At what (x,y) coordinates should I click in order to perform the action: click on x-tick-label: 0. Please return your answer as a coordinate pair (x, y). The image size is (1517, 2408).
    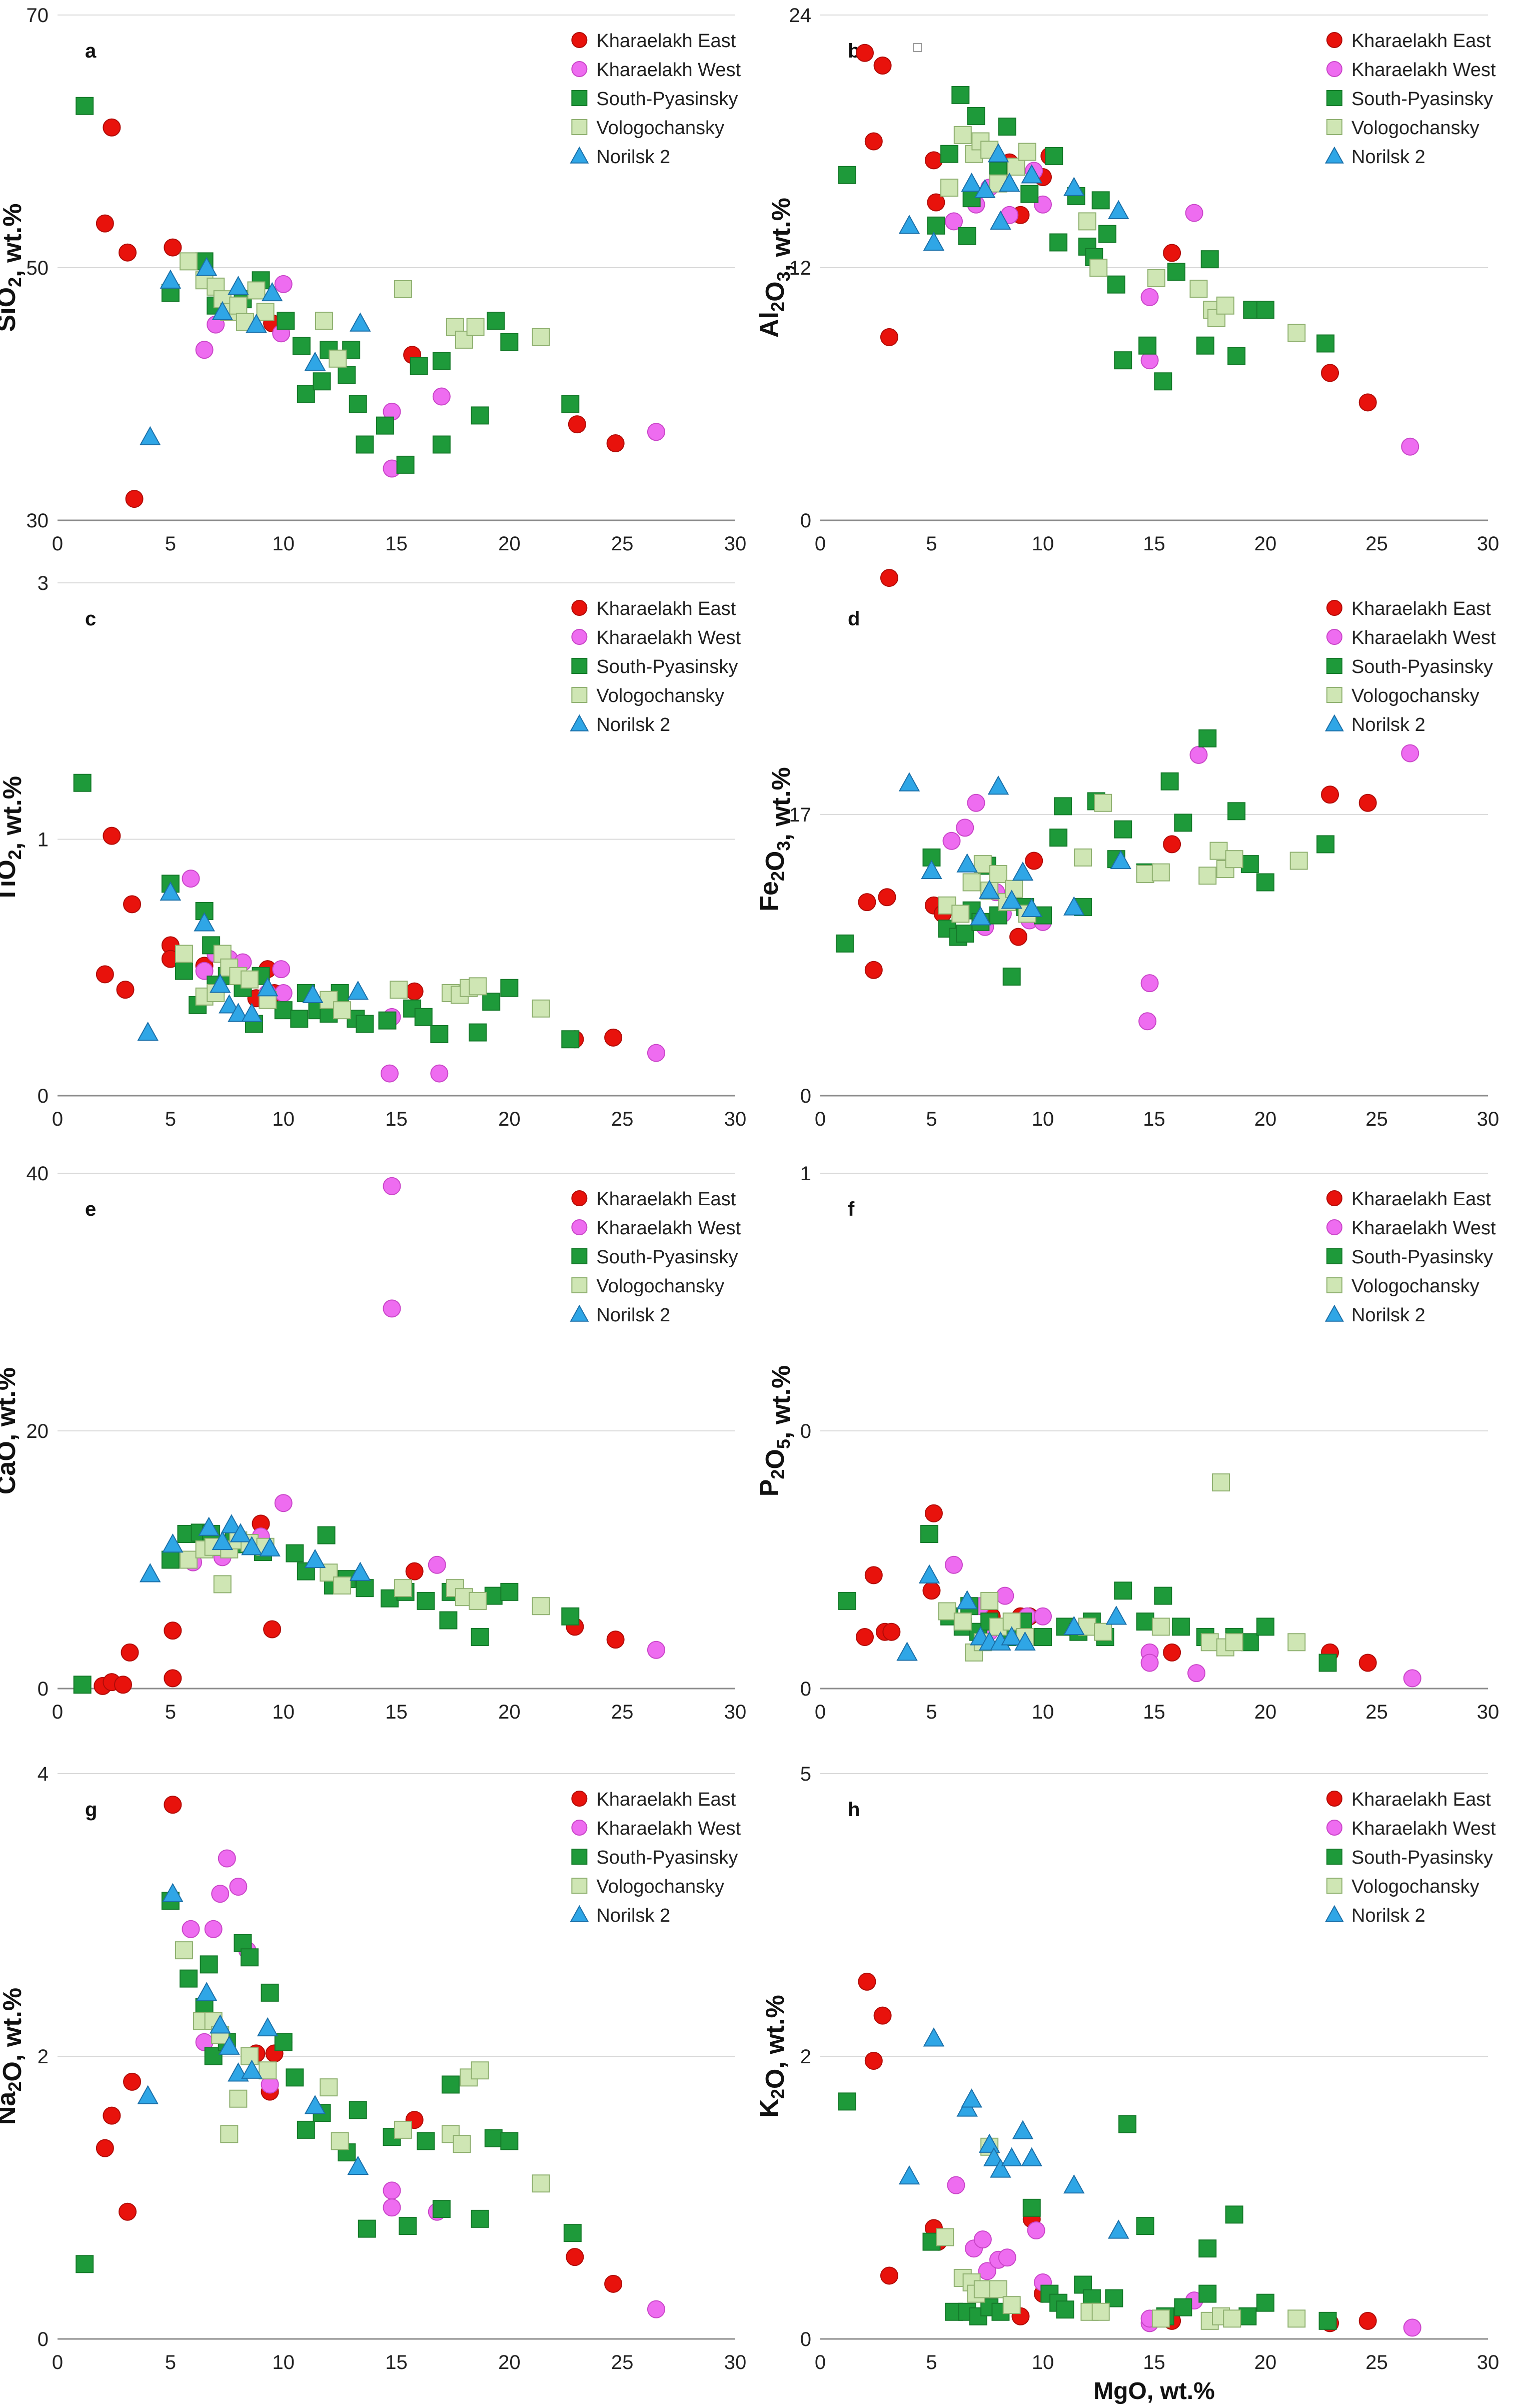
    Looking at the image, I should click on (820, 1119).